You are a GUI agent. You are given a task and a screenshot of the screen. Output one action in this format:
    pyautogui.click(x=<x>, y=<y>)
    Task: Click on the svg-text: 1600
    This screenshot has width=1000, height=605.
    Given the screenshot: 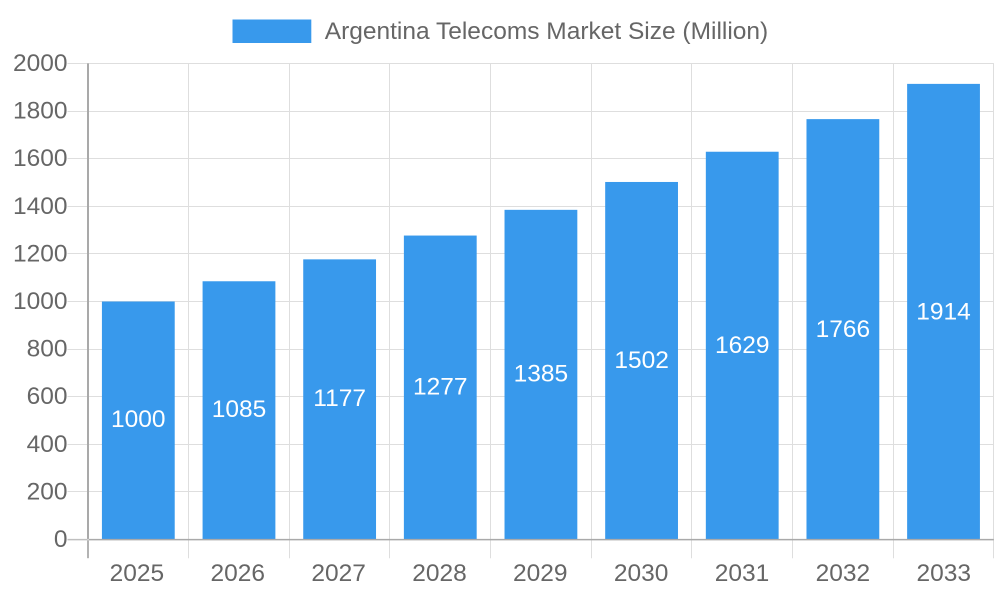 What is the action you would take?
    pyautogui.click(x=40, y=158)
    